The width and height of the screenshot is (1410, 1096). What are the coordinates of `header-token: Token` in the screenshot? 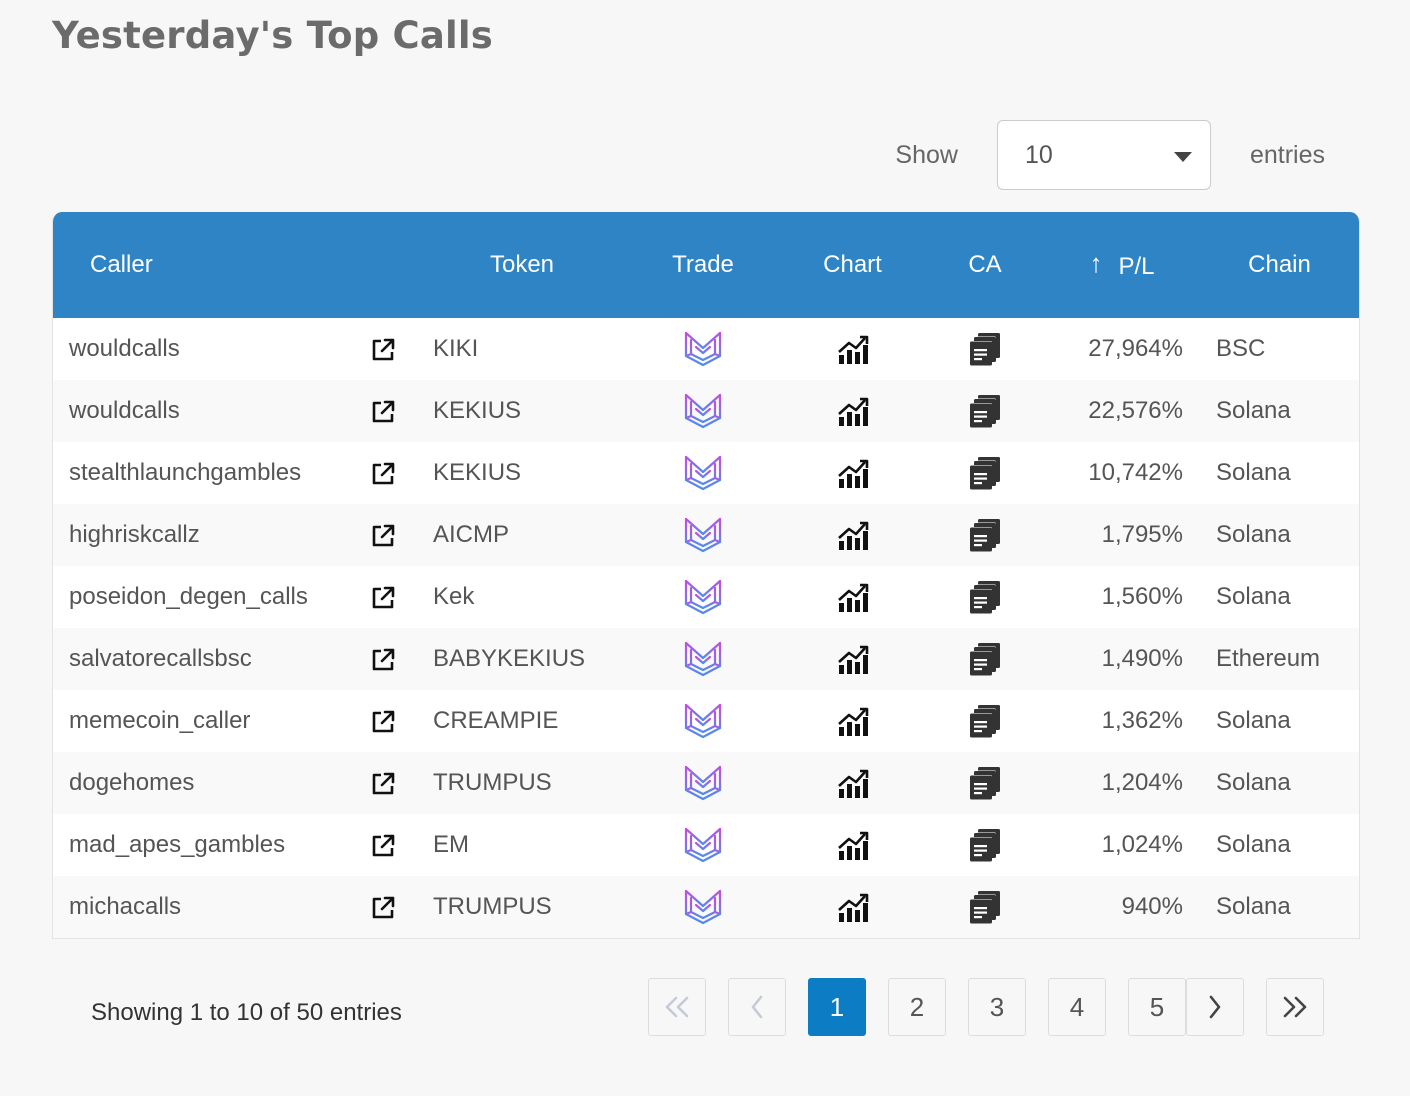 It's located at (522, 264).